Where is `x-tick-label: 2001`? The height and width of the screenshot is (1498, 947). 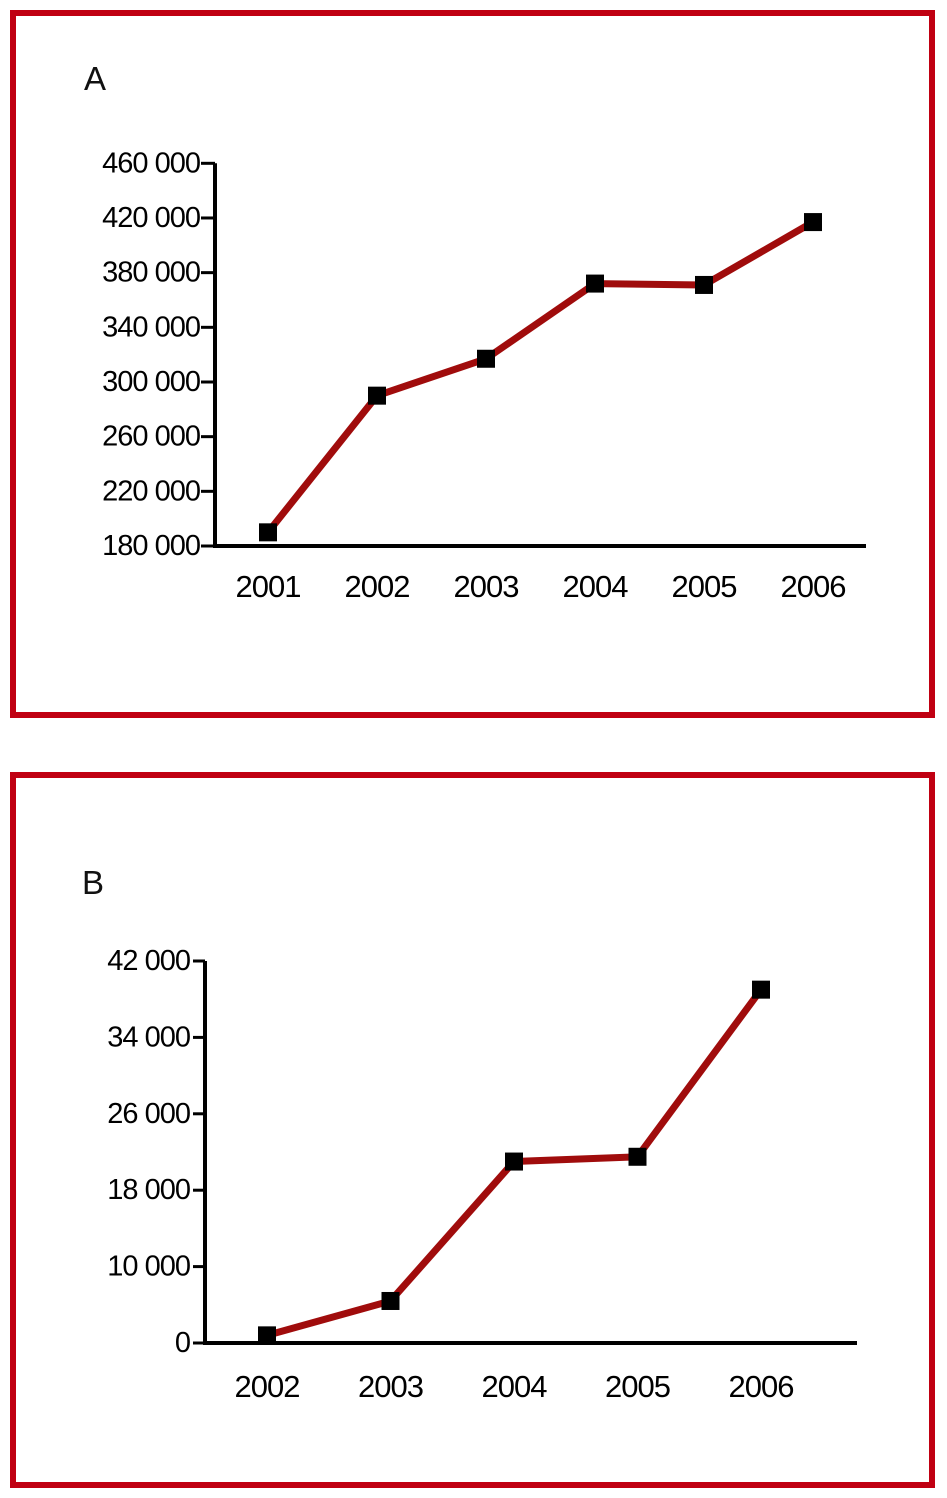 x-tick-label: 2001 is located at coordinates (268, 586).